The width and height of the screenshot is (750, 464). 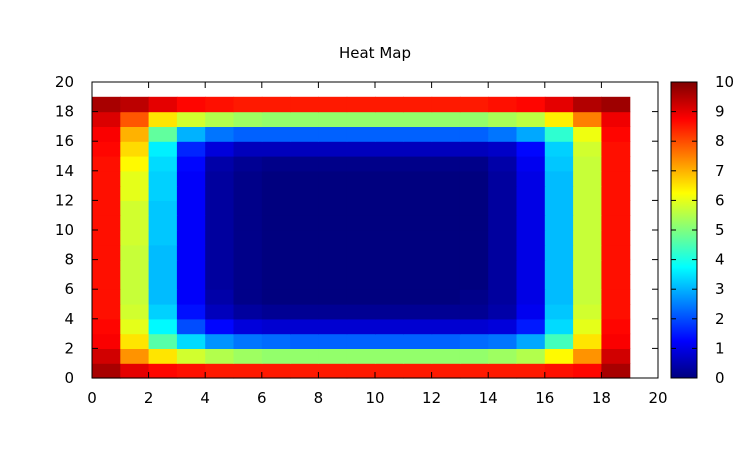 What do you see at coordinates (262, 398) in the screenshot?
I see `x-tick-label: 6` at bounding box center [262, 398].